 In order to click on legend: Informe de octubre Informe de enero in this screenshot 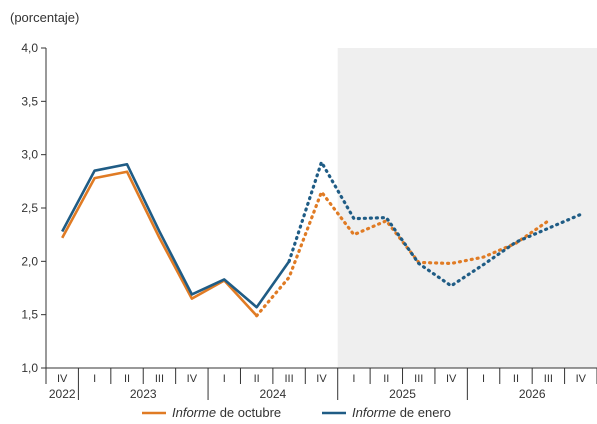, I will do `click(296, 412)`.